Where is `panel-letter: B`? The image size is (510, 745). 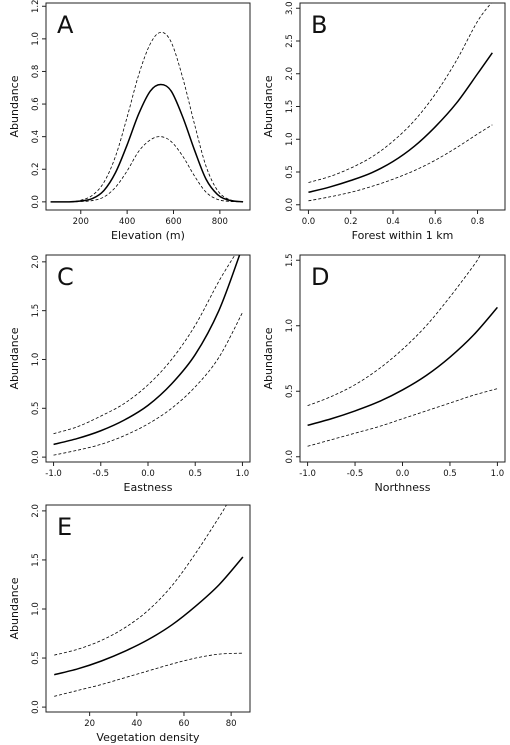
panel-letter: B is located at coordinates (319, 25).